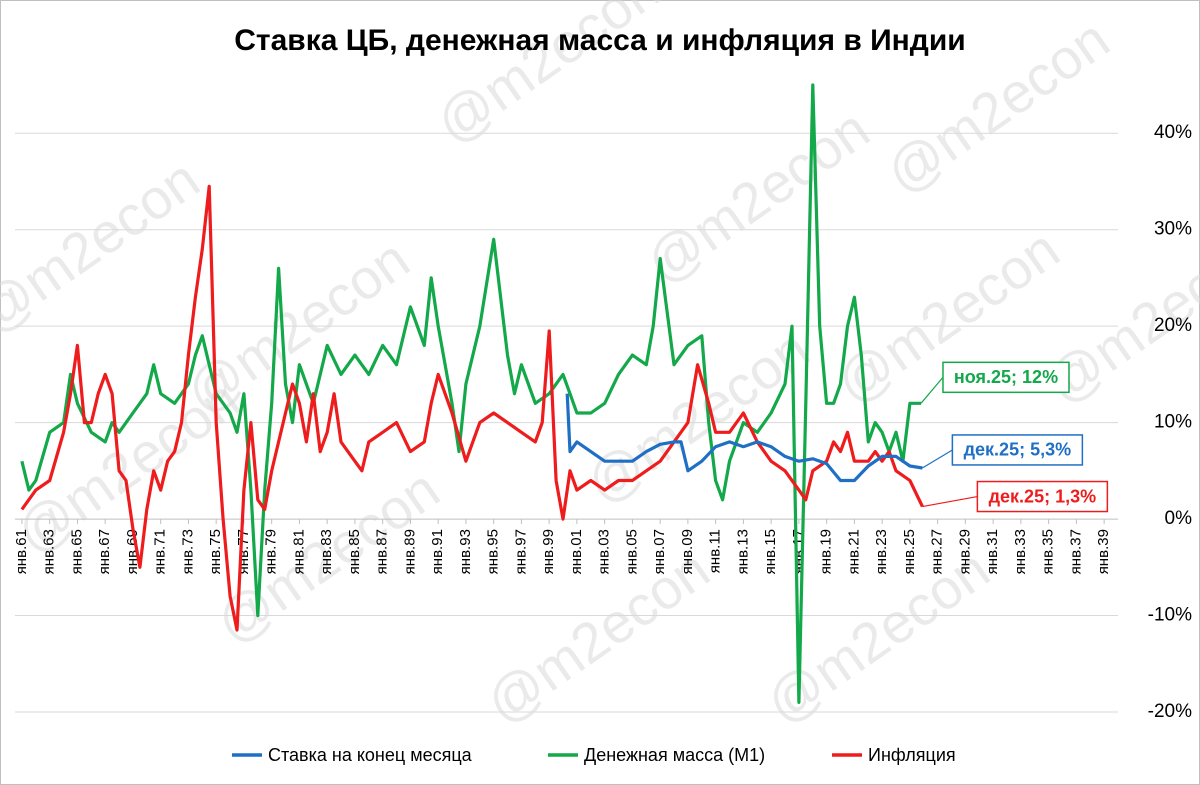 The width and height of the screenshot is (1200, 785). Describe the element at coordinates (937, 551) in the screenshot. I see `x-tick-label: янв.27` at that location.